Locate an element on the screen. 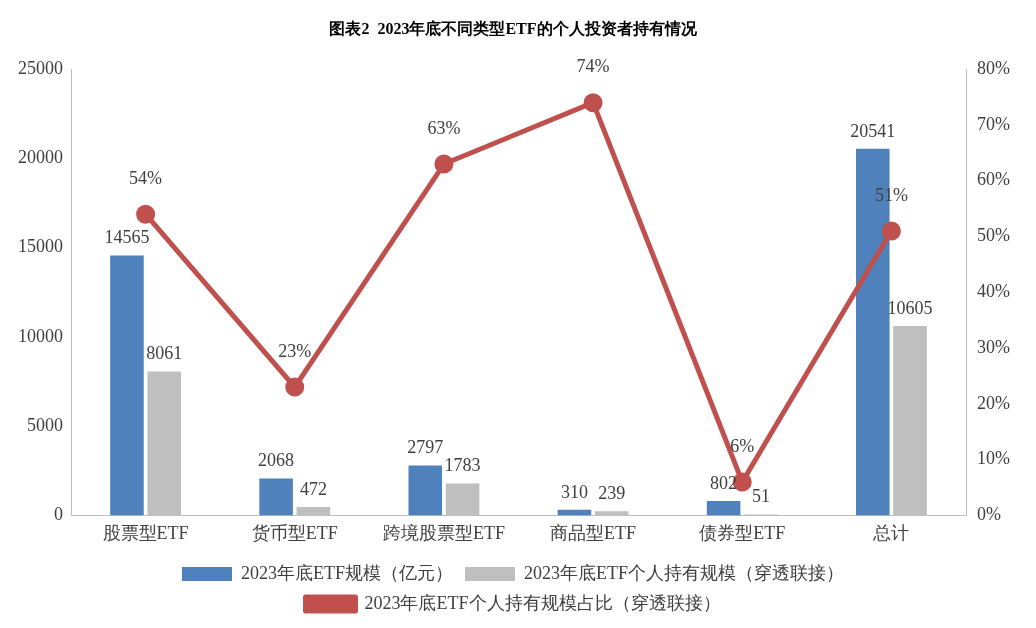 Image resolution: width=1036 pixels, height=628 pixels. x-tick-label: 总计 is located at coordinates (891, 532).